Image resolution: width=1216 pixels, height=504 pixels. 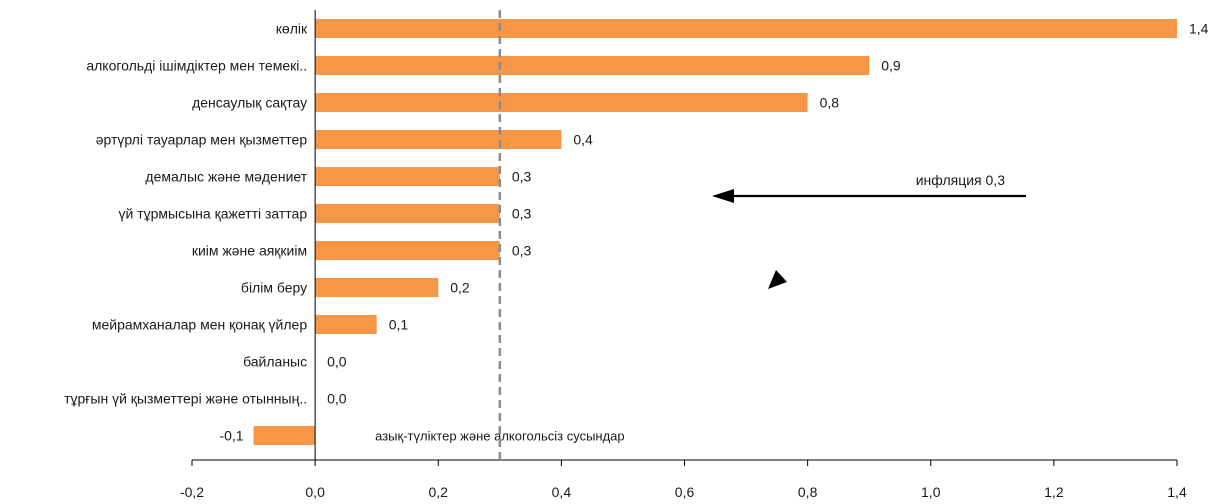 I want to click on value-label: 0,8, so click(x=830, y=103).